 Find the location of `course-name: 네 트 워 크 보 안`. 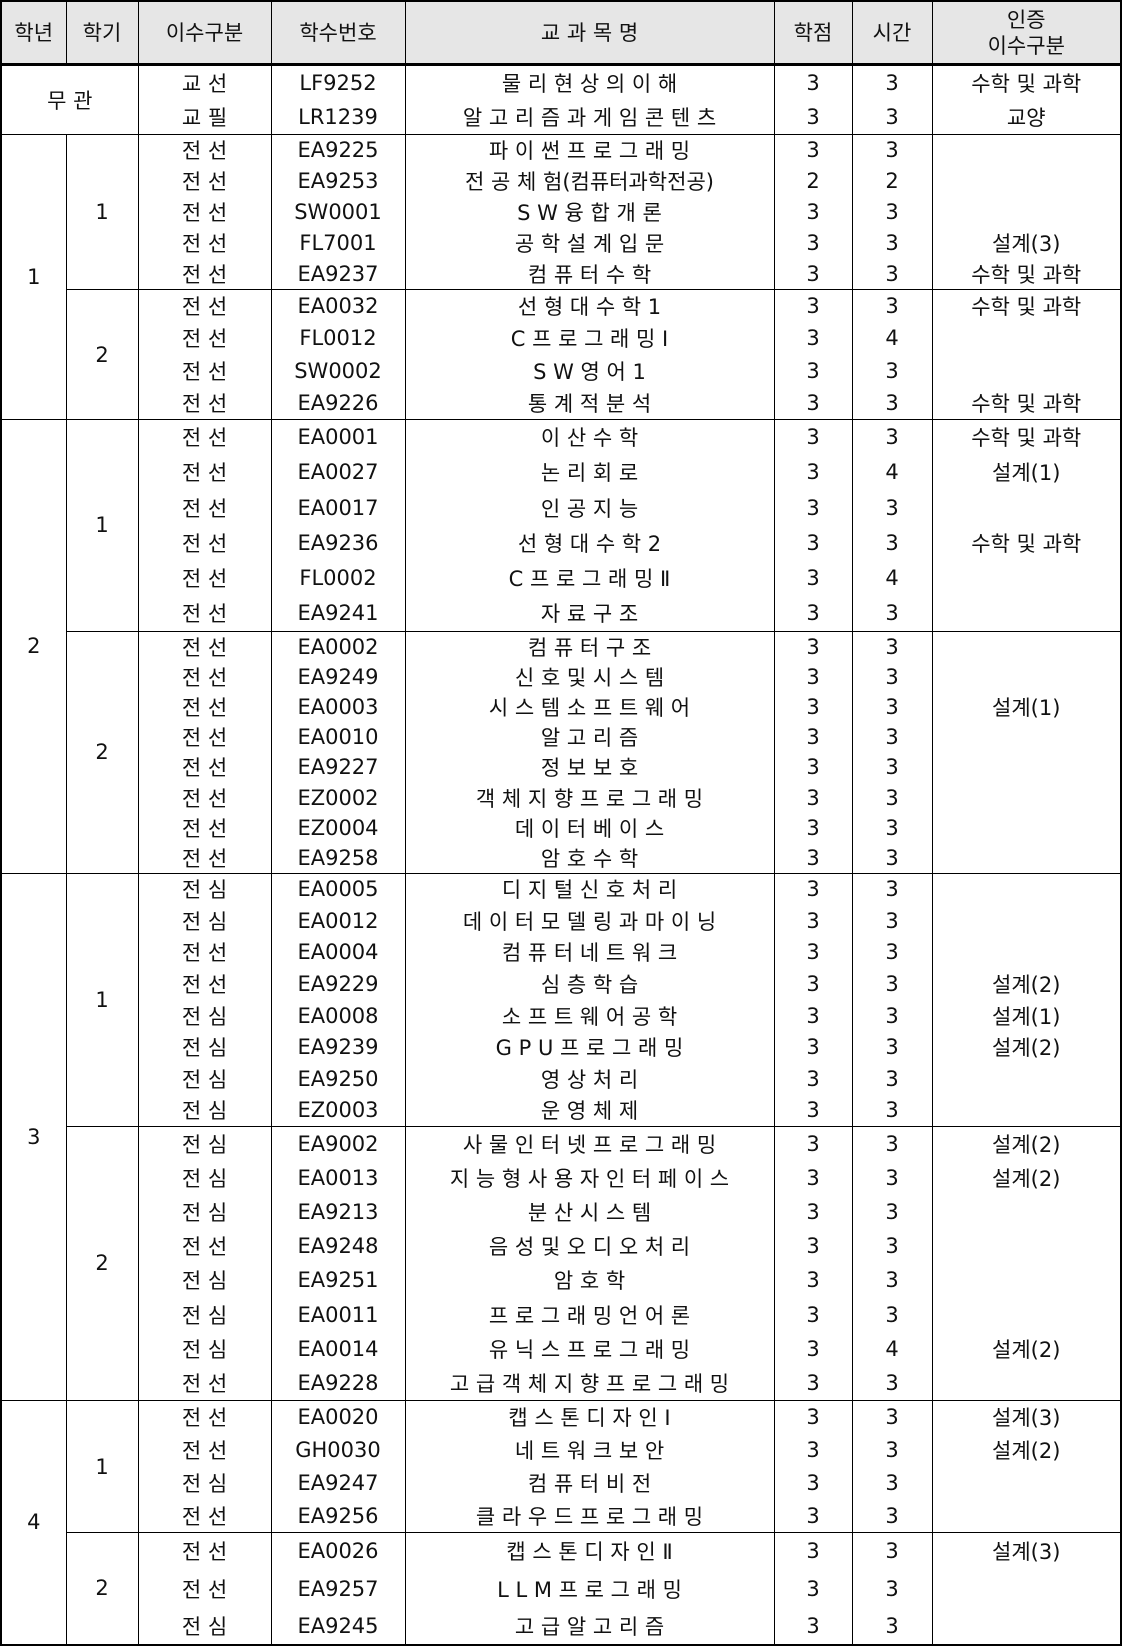

course-name: 네 트 워 크 보 안 is located at coordinates (589, 1450).